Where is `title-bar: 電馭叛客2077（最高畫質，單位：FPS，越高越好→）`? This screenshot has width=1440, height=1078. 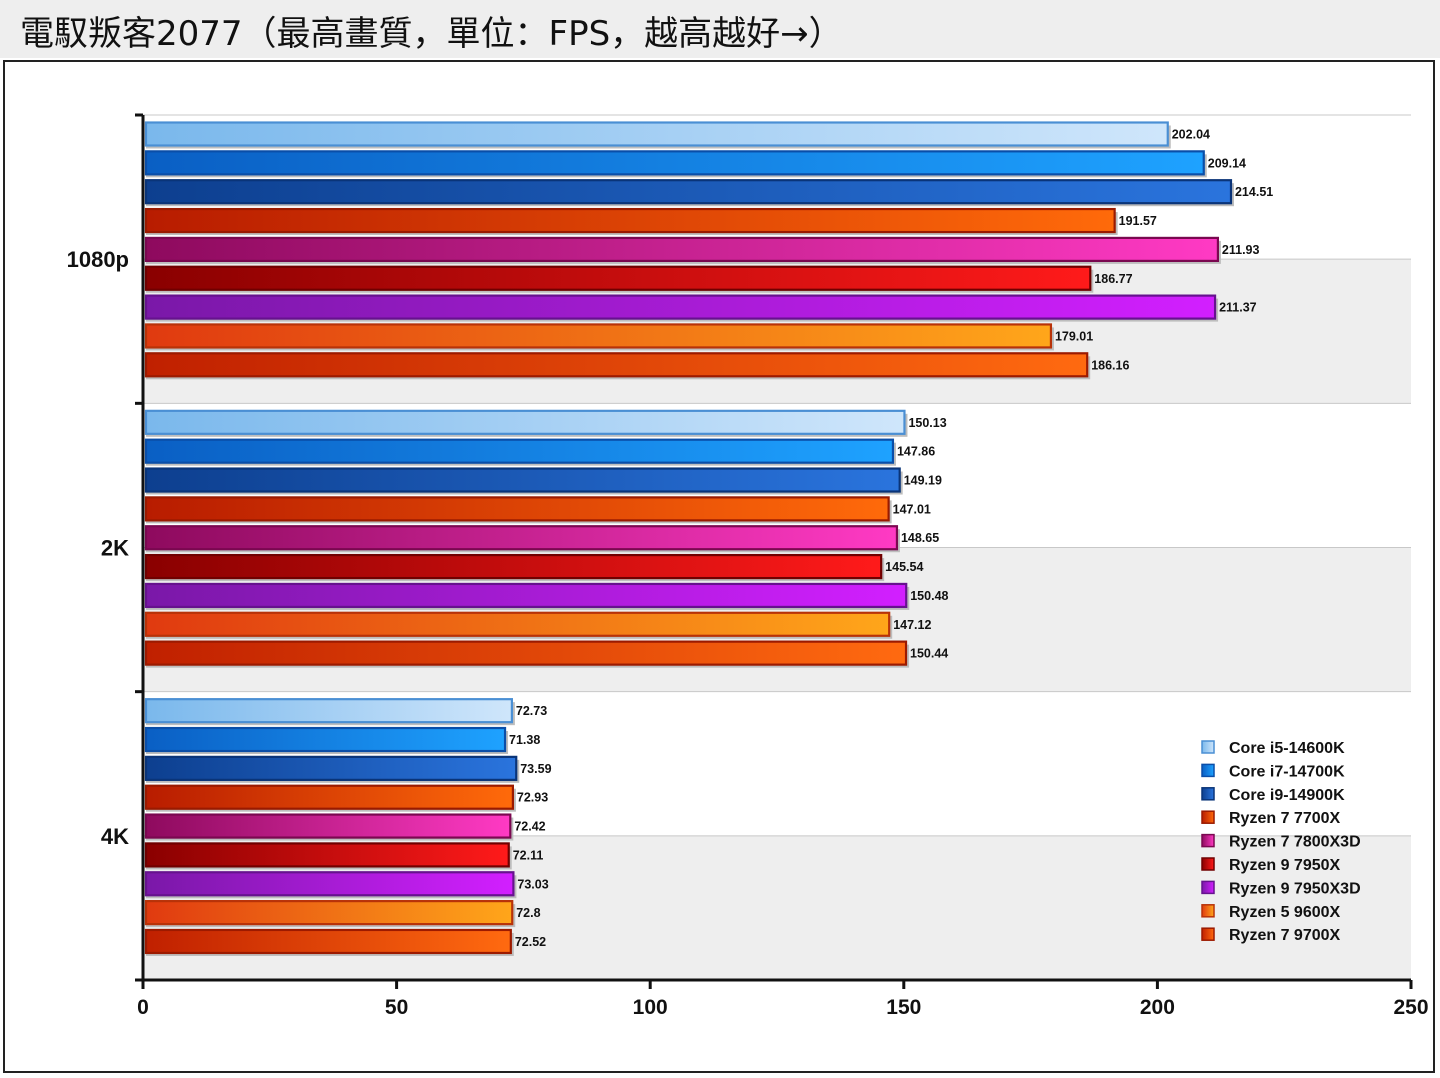 title-bar: 電馭叛客2077（最高畫質，單位：FPS，越高越好→） is located at coordinates (720, 29).